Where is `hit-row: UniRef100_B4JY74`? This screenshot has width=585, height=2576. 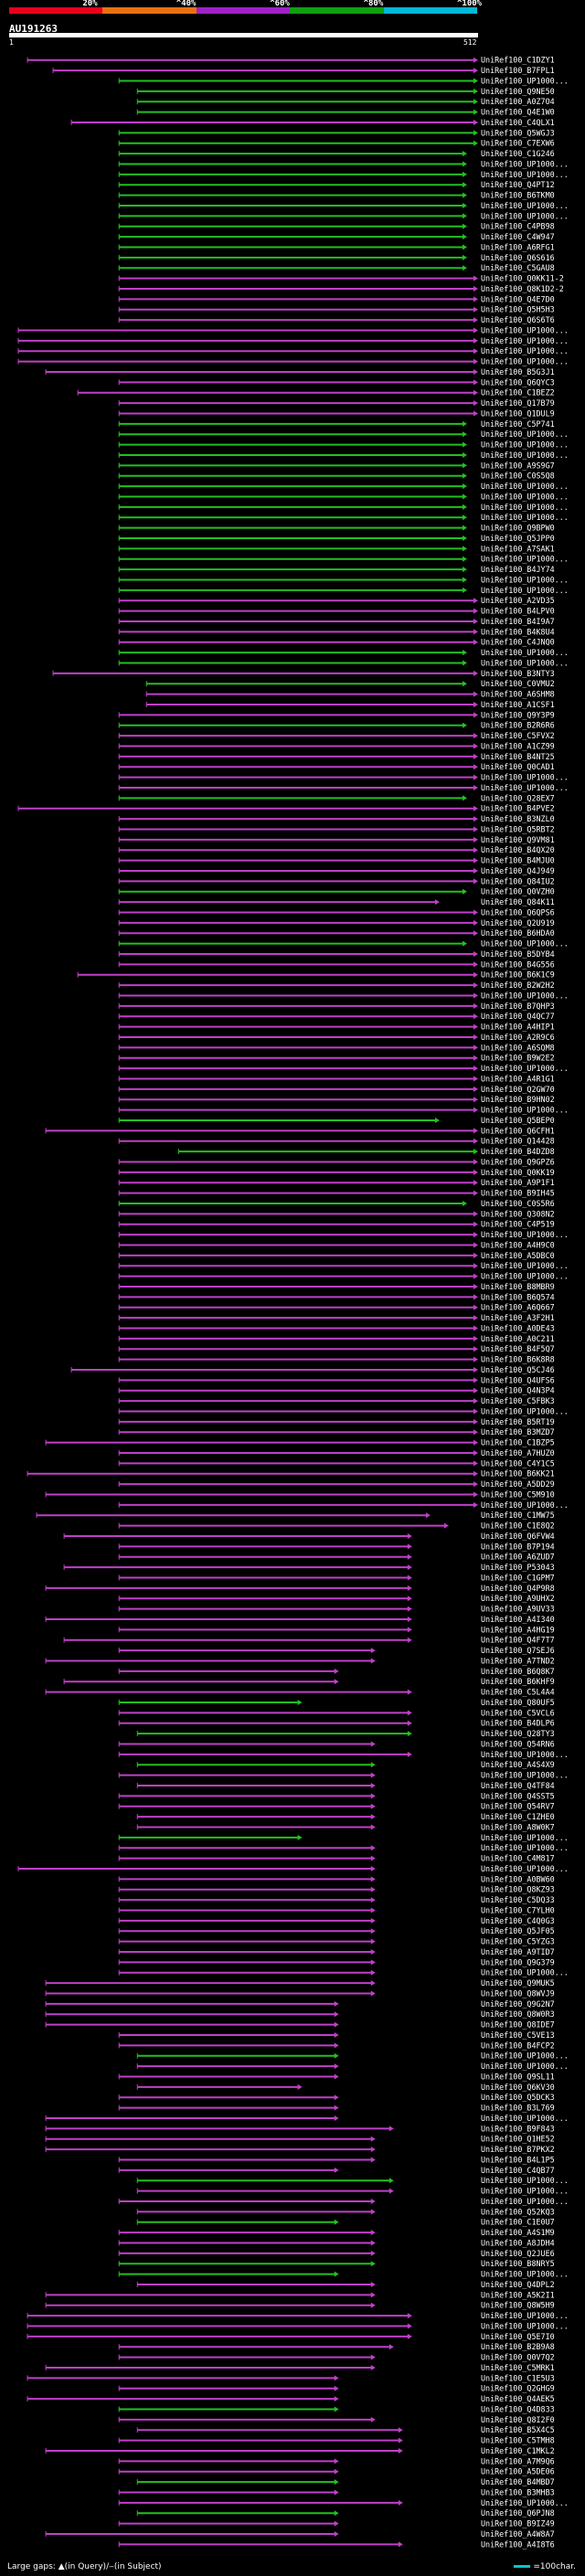 hit-row: UniRef100_B4JY74 is located at coordinates (337, 569).